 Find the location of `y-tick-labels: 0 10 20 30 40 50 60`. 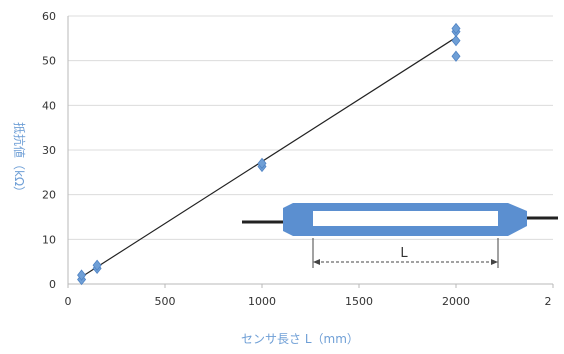

y-tick-labels: 0 10 20 30 40 50 60 is located at coordinates (49, 150).